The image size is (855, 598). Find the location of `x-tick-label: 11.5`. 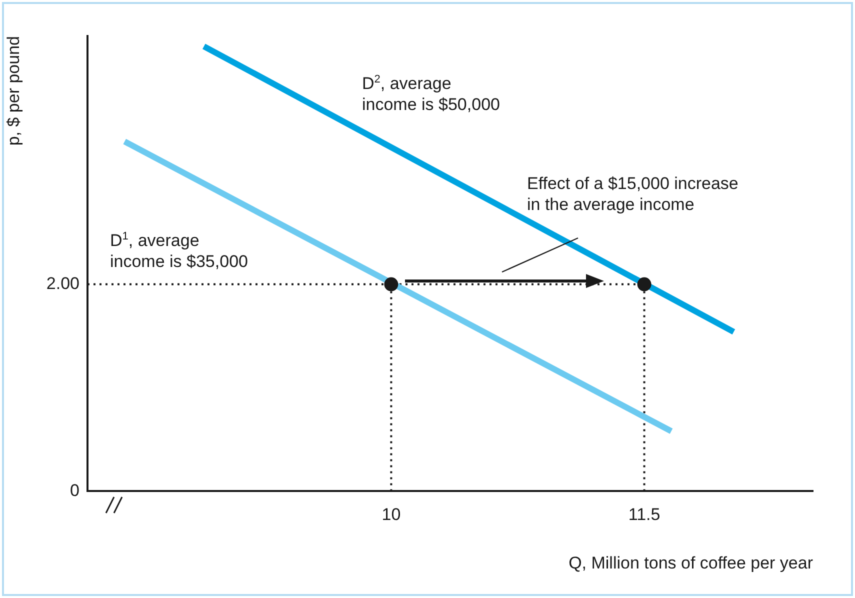

x-tick-label: 11.5 is located at coordinates (644, 514).